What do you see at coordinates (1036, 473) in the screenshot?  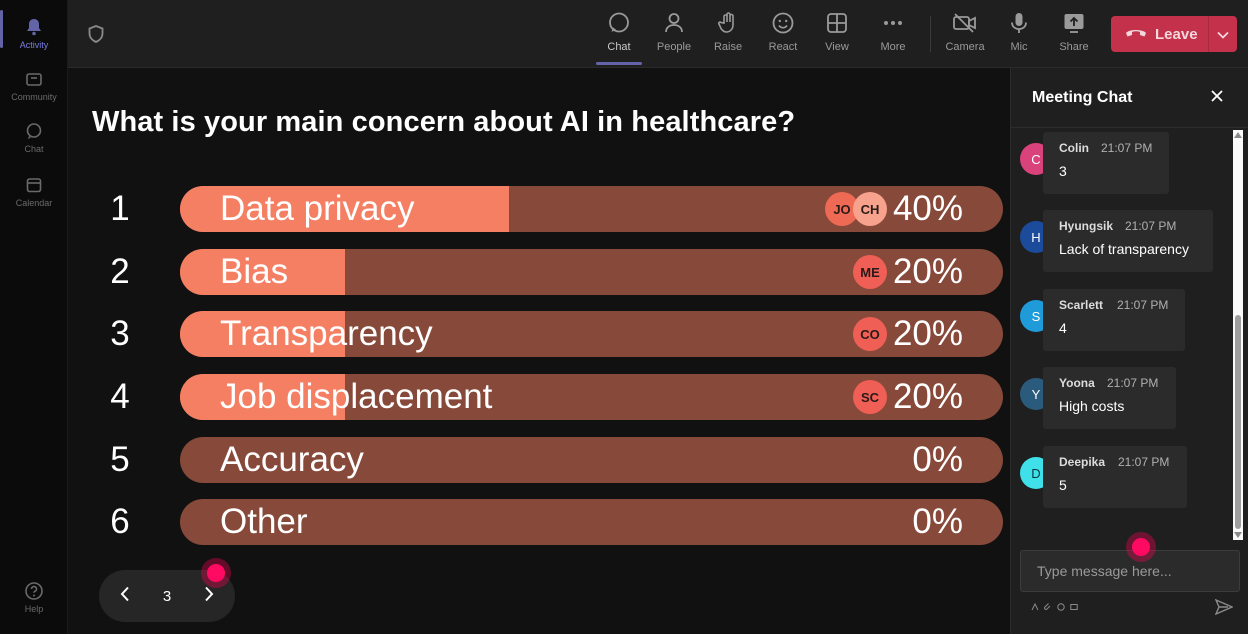 I see `avatar-initial: D` at bounding box center [1036, 473].